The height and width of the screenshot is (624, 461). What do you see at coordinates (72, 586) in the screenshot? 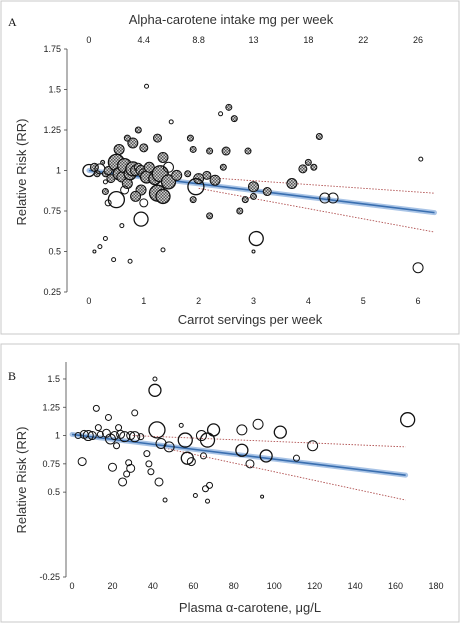
I see `x-tick-label: 0` at bounding box center [72, 586].